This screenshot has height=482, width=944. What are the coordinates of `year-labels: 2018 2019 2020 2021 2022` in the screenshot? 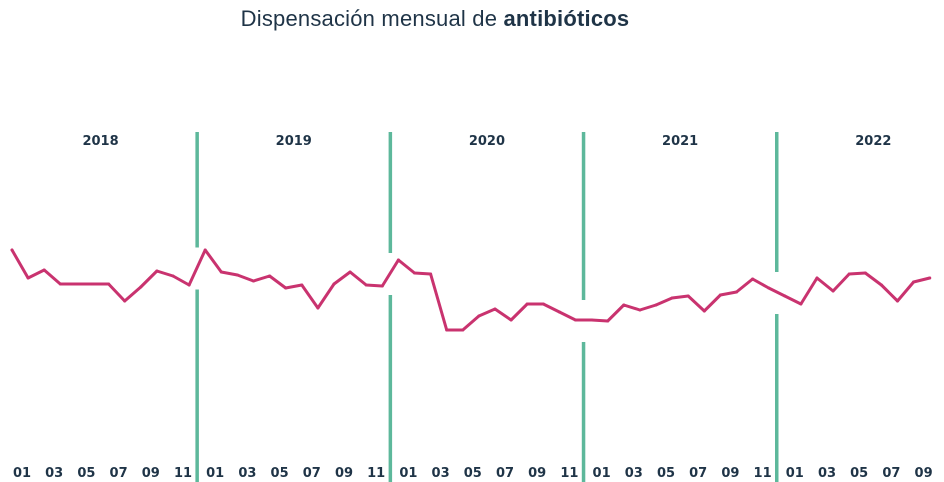 It's located at (486, 141).